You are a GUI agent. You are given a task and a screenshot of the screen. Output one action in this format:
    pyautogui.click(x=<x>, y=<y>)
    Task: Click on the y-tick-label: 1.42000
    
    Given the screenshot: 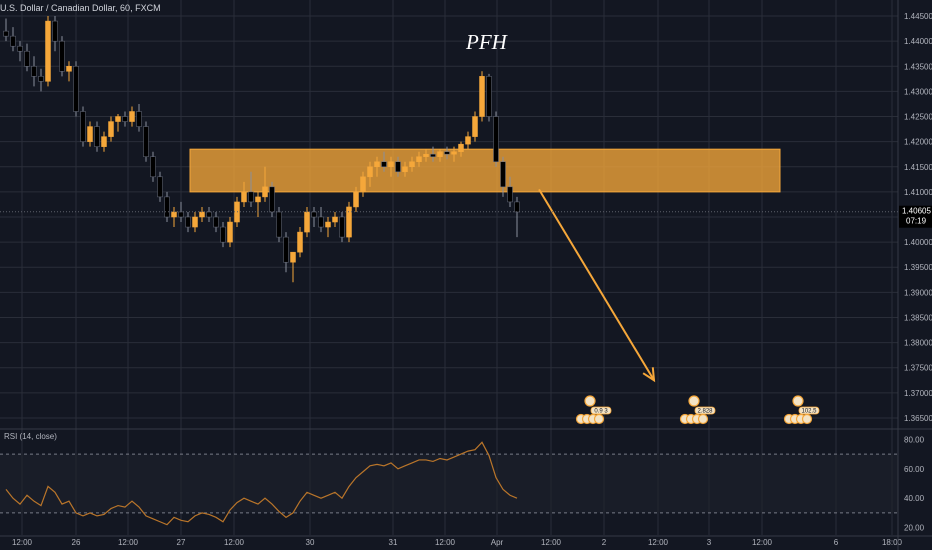 What is the action you would take?
    pyautogui.click(x=918, y=142)
    